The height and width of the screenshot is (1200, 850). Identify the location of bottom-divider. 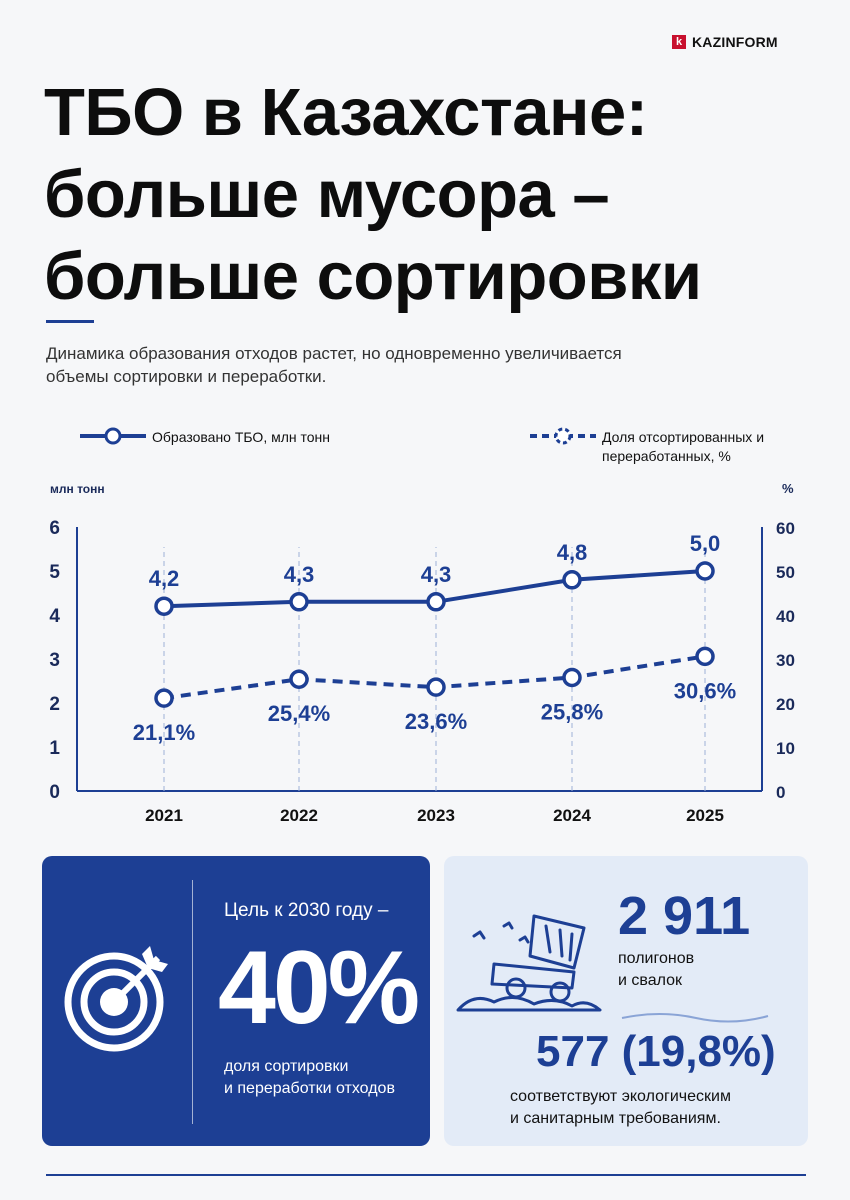
(426, 1175).